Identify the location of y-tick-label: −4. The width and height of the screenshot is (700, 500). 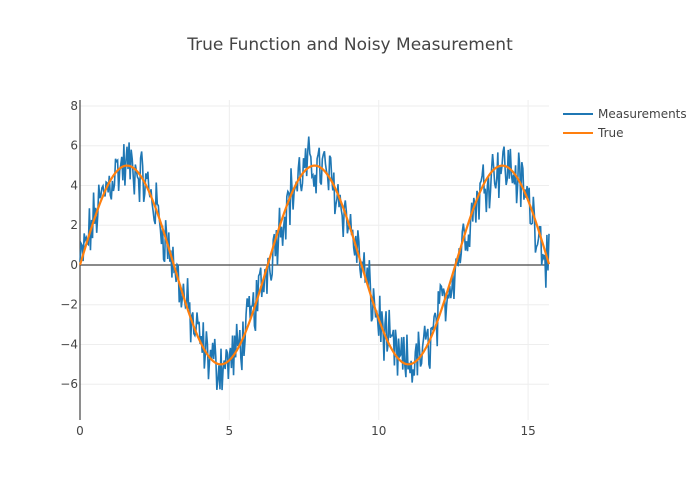
(69, 344).